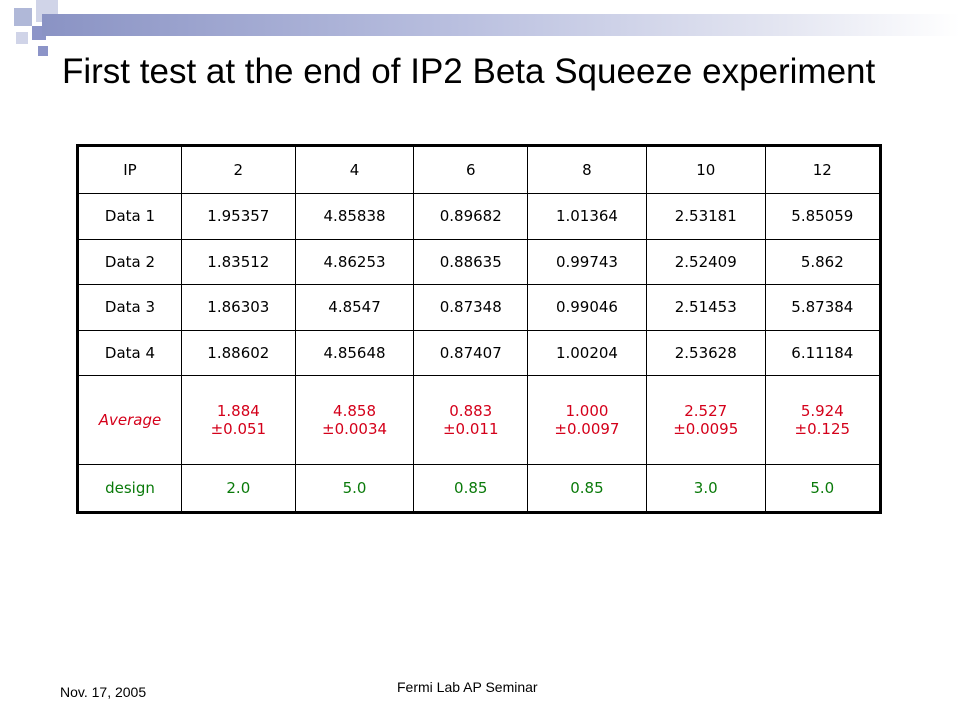 This screenshot has height=720, width=960. I want to click on average-error: ±0.125, so click(822, 429).